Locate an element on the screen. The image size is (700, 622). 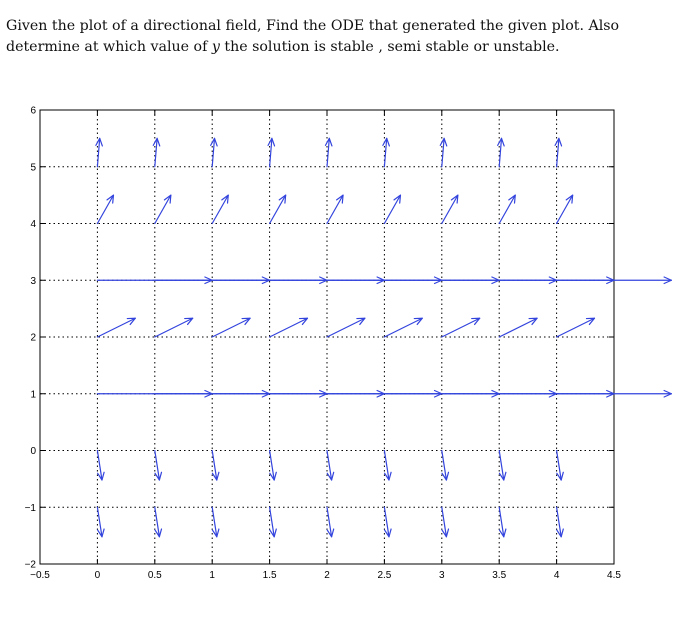
x-tick-label: 4.5 is located at coordinates (614, 575).